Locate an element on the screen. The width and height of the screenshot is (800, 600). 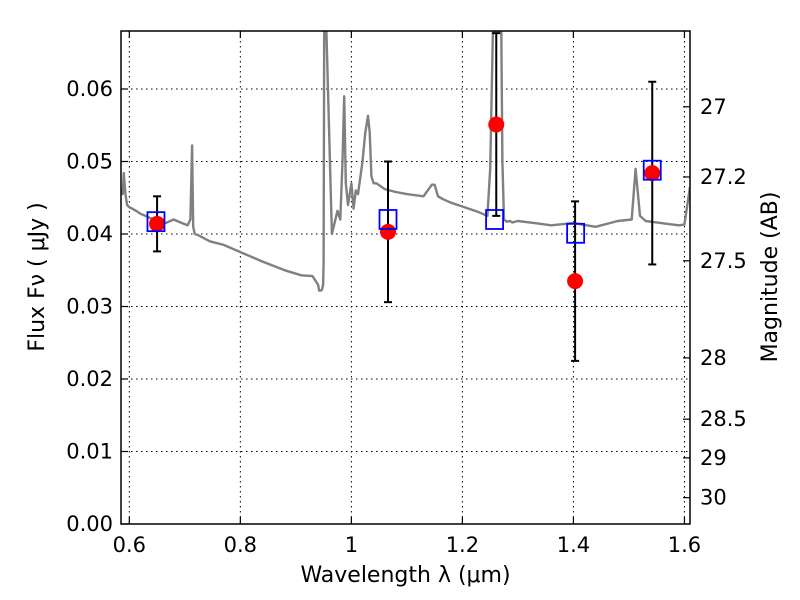
x-tick-label: 1 is located at coordinates (351, 545).